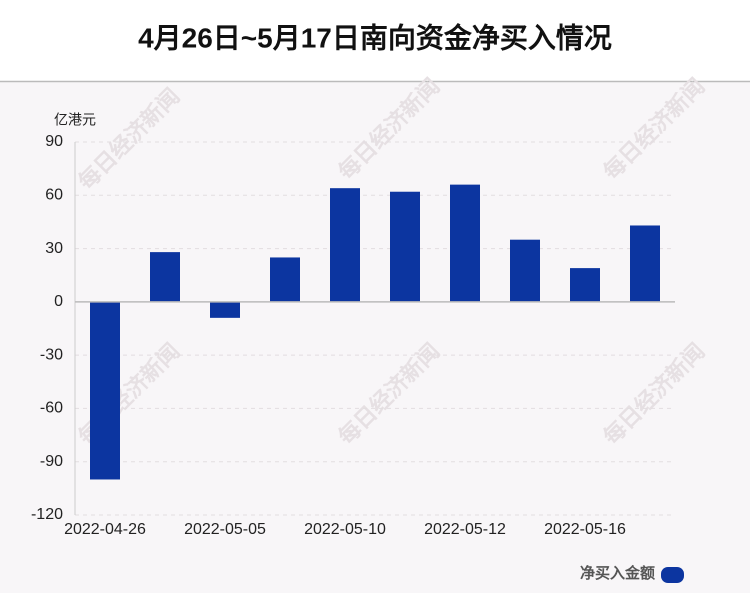 The width and height of the screenshot is (750, 593). What do you see at coordinates (51, 408) in the screenshot?
I see `y-tick-label: -60` at bounding box center [51, 408].